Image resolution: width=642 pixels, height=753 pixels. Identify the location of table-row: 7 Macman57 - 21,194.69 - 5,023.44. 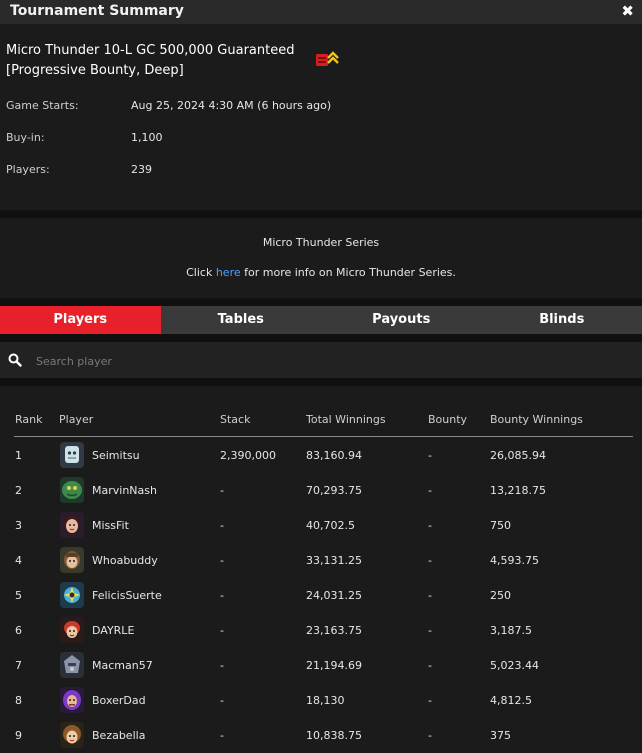
(323, 665).